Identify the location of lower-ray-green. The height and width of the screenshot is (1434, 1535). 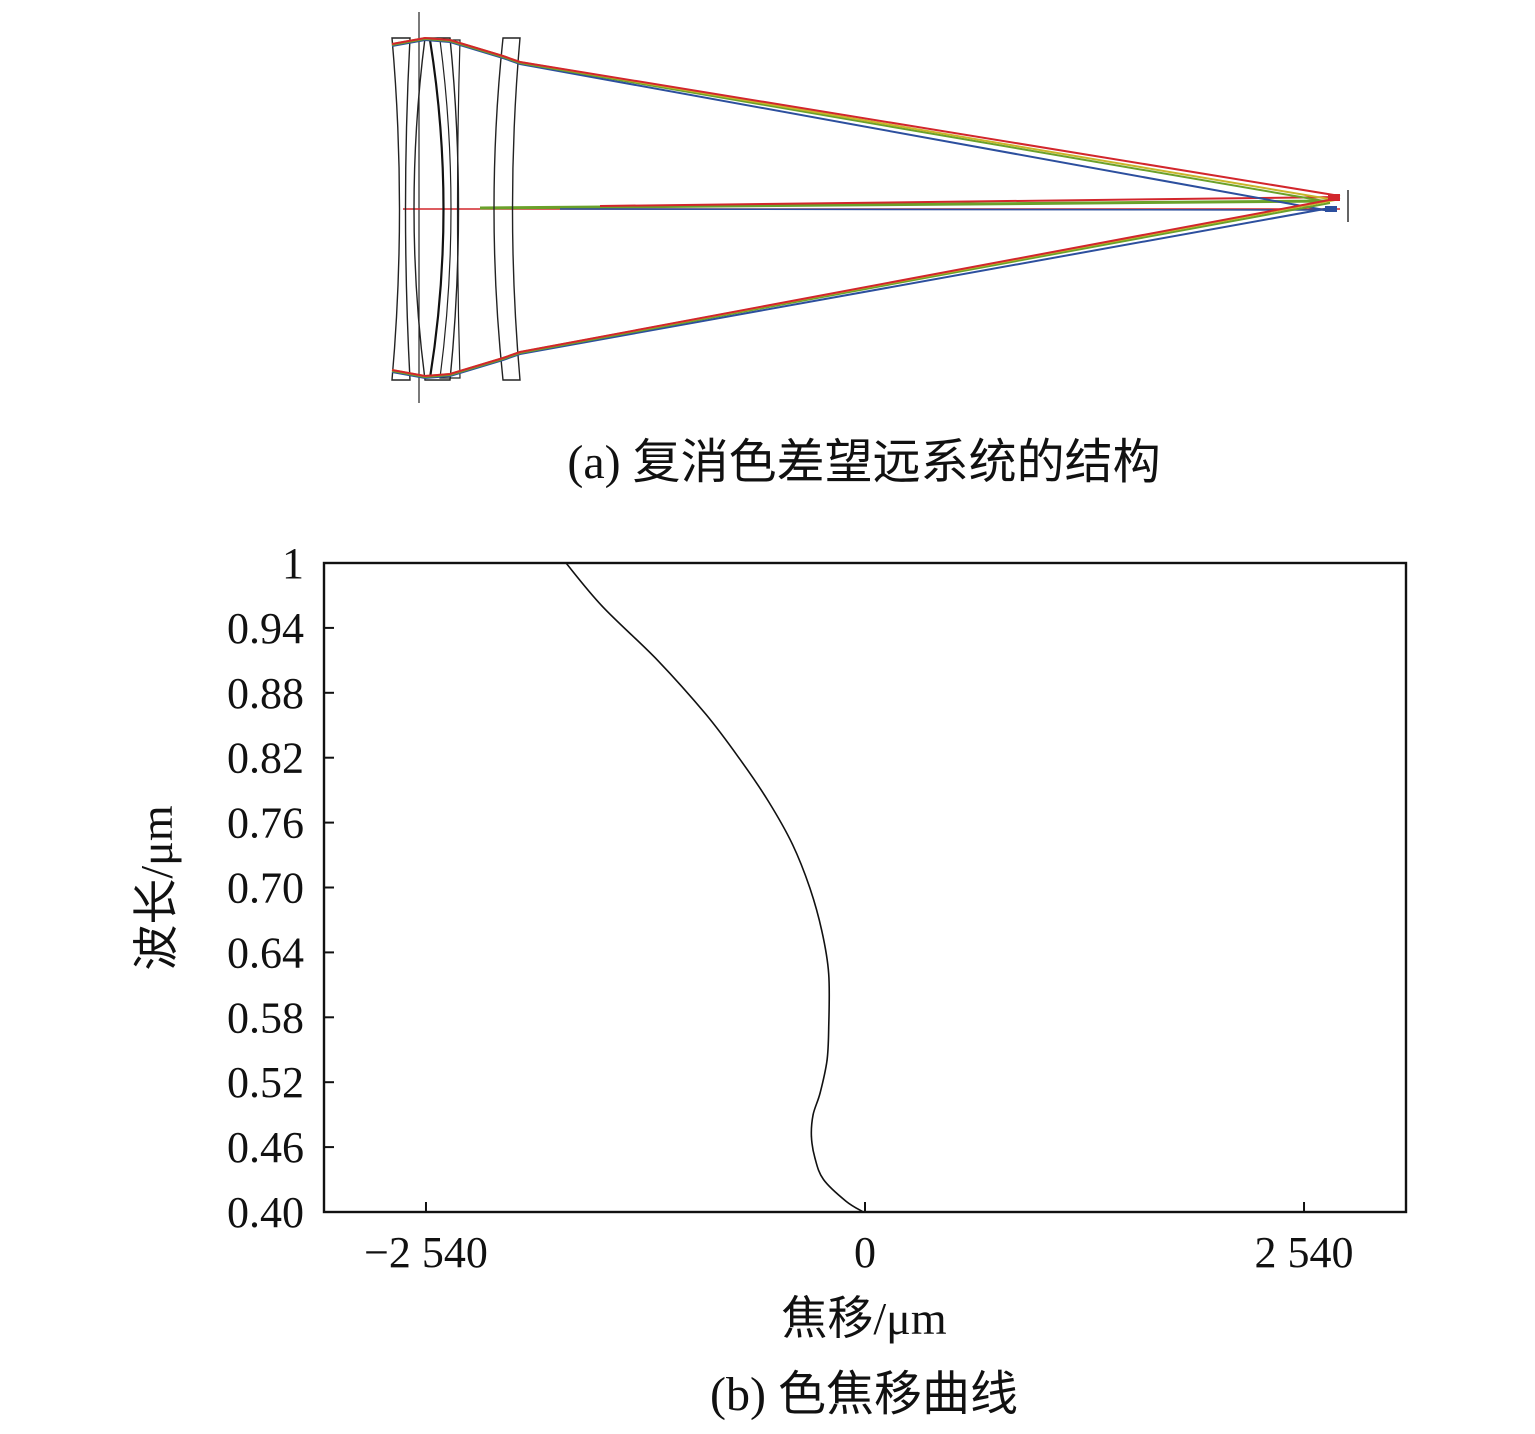
(861, 290).